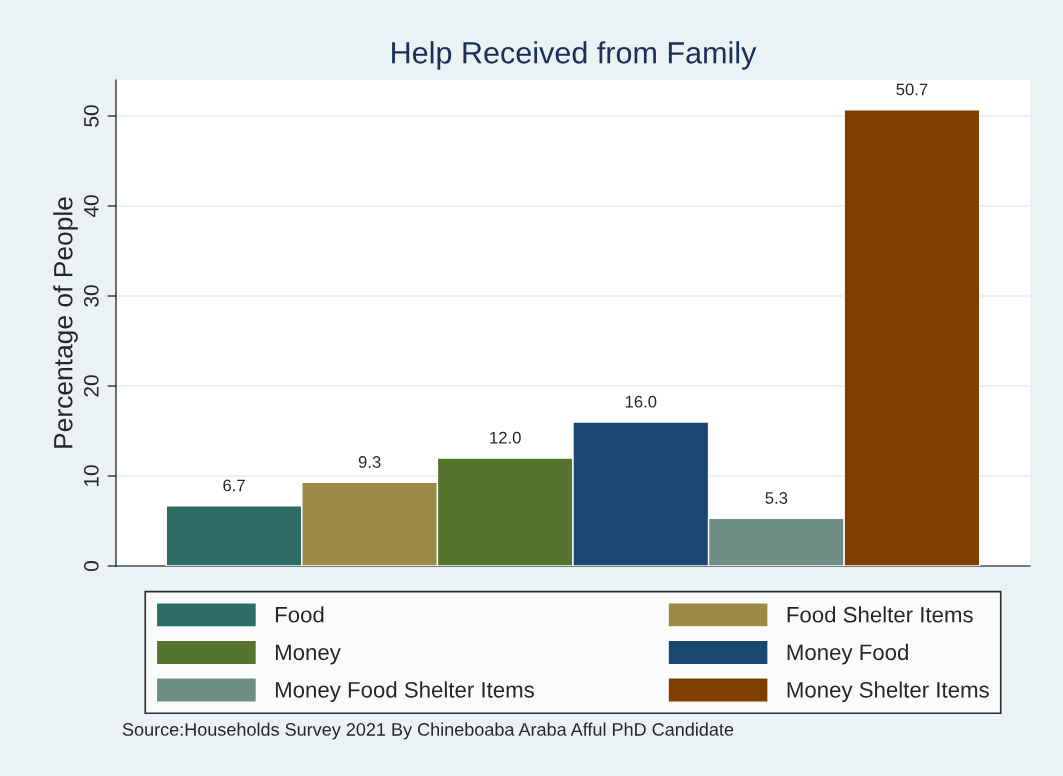 This screenshot has height=776, width=1063. What do you see at coordinates (65, 322) in the screenshot?
I see `y-axis-title: Percentage of People` at bounding box center [65, 322].